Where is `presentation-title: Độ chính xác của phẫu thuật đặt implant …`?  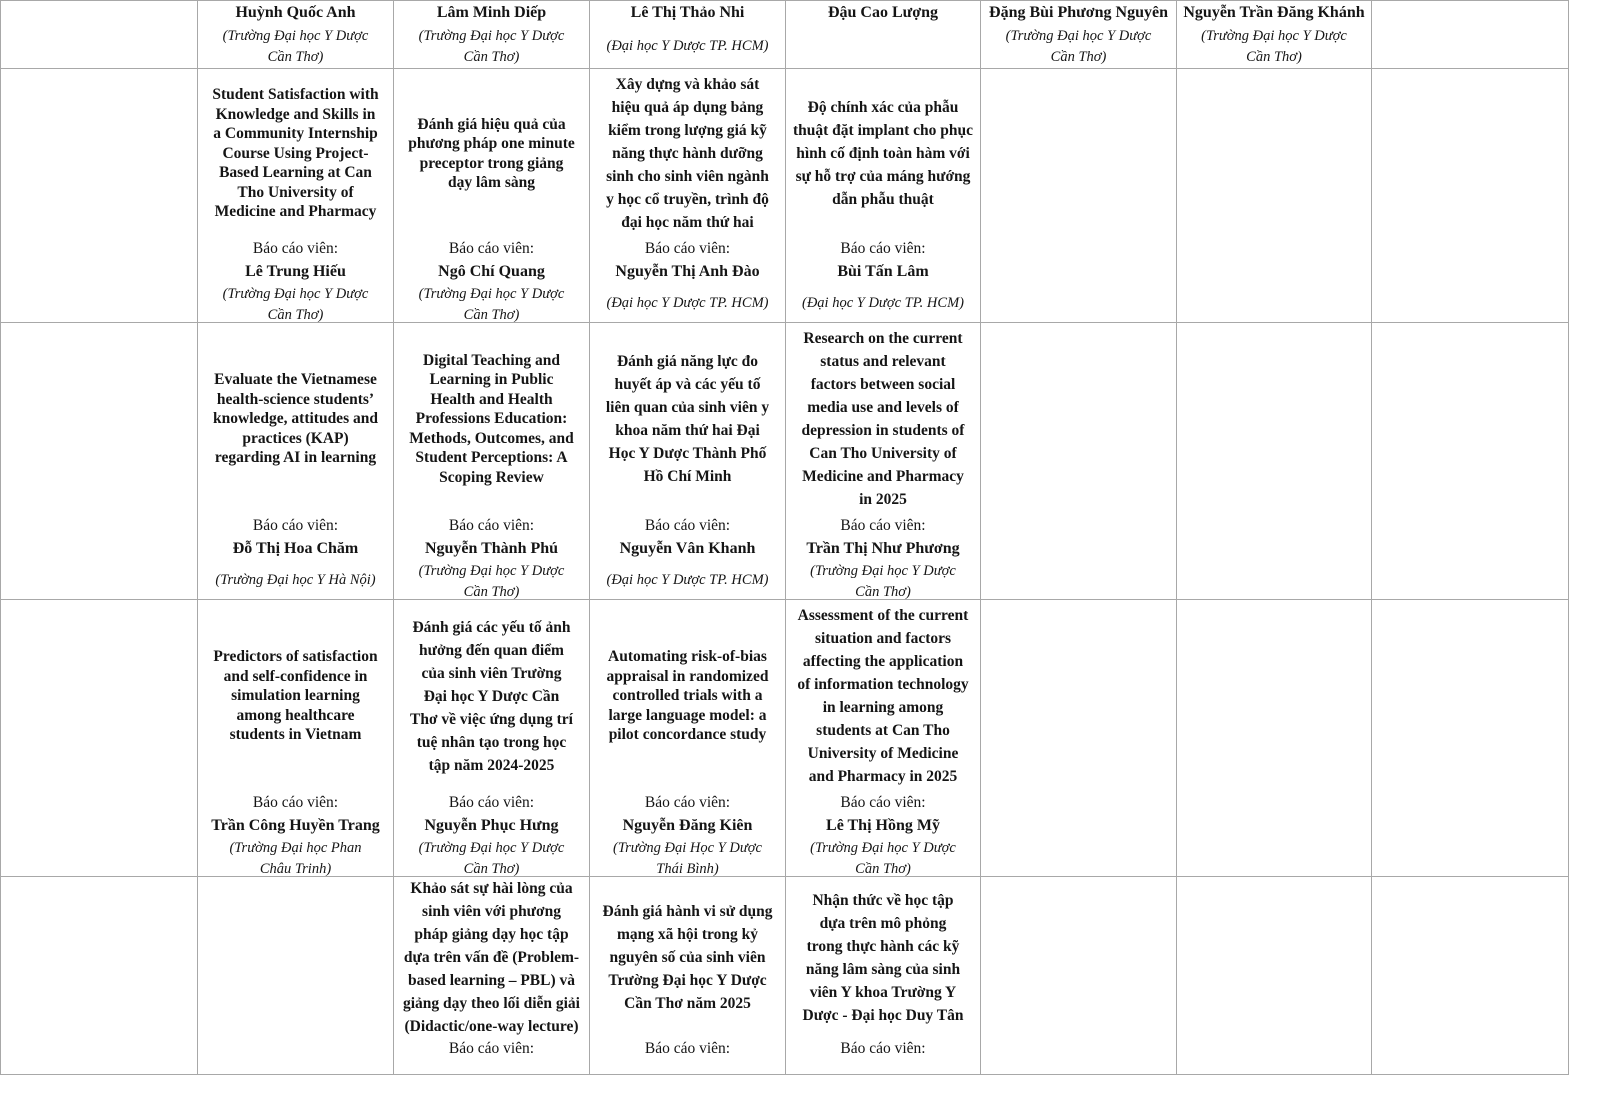 presentation-title: Độ chính xác của phẫu thuật đặt implant … is located at coordinates (882, 153).